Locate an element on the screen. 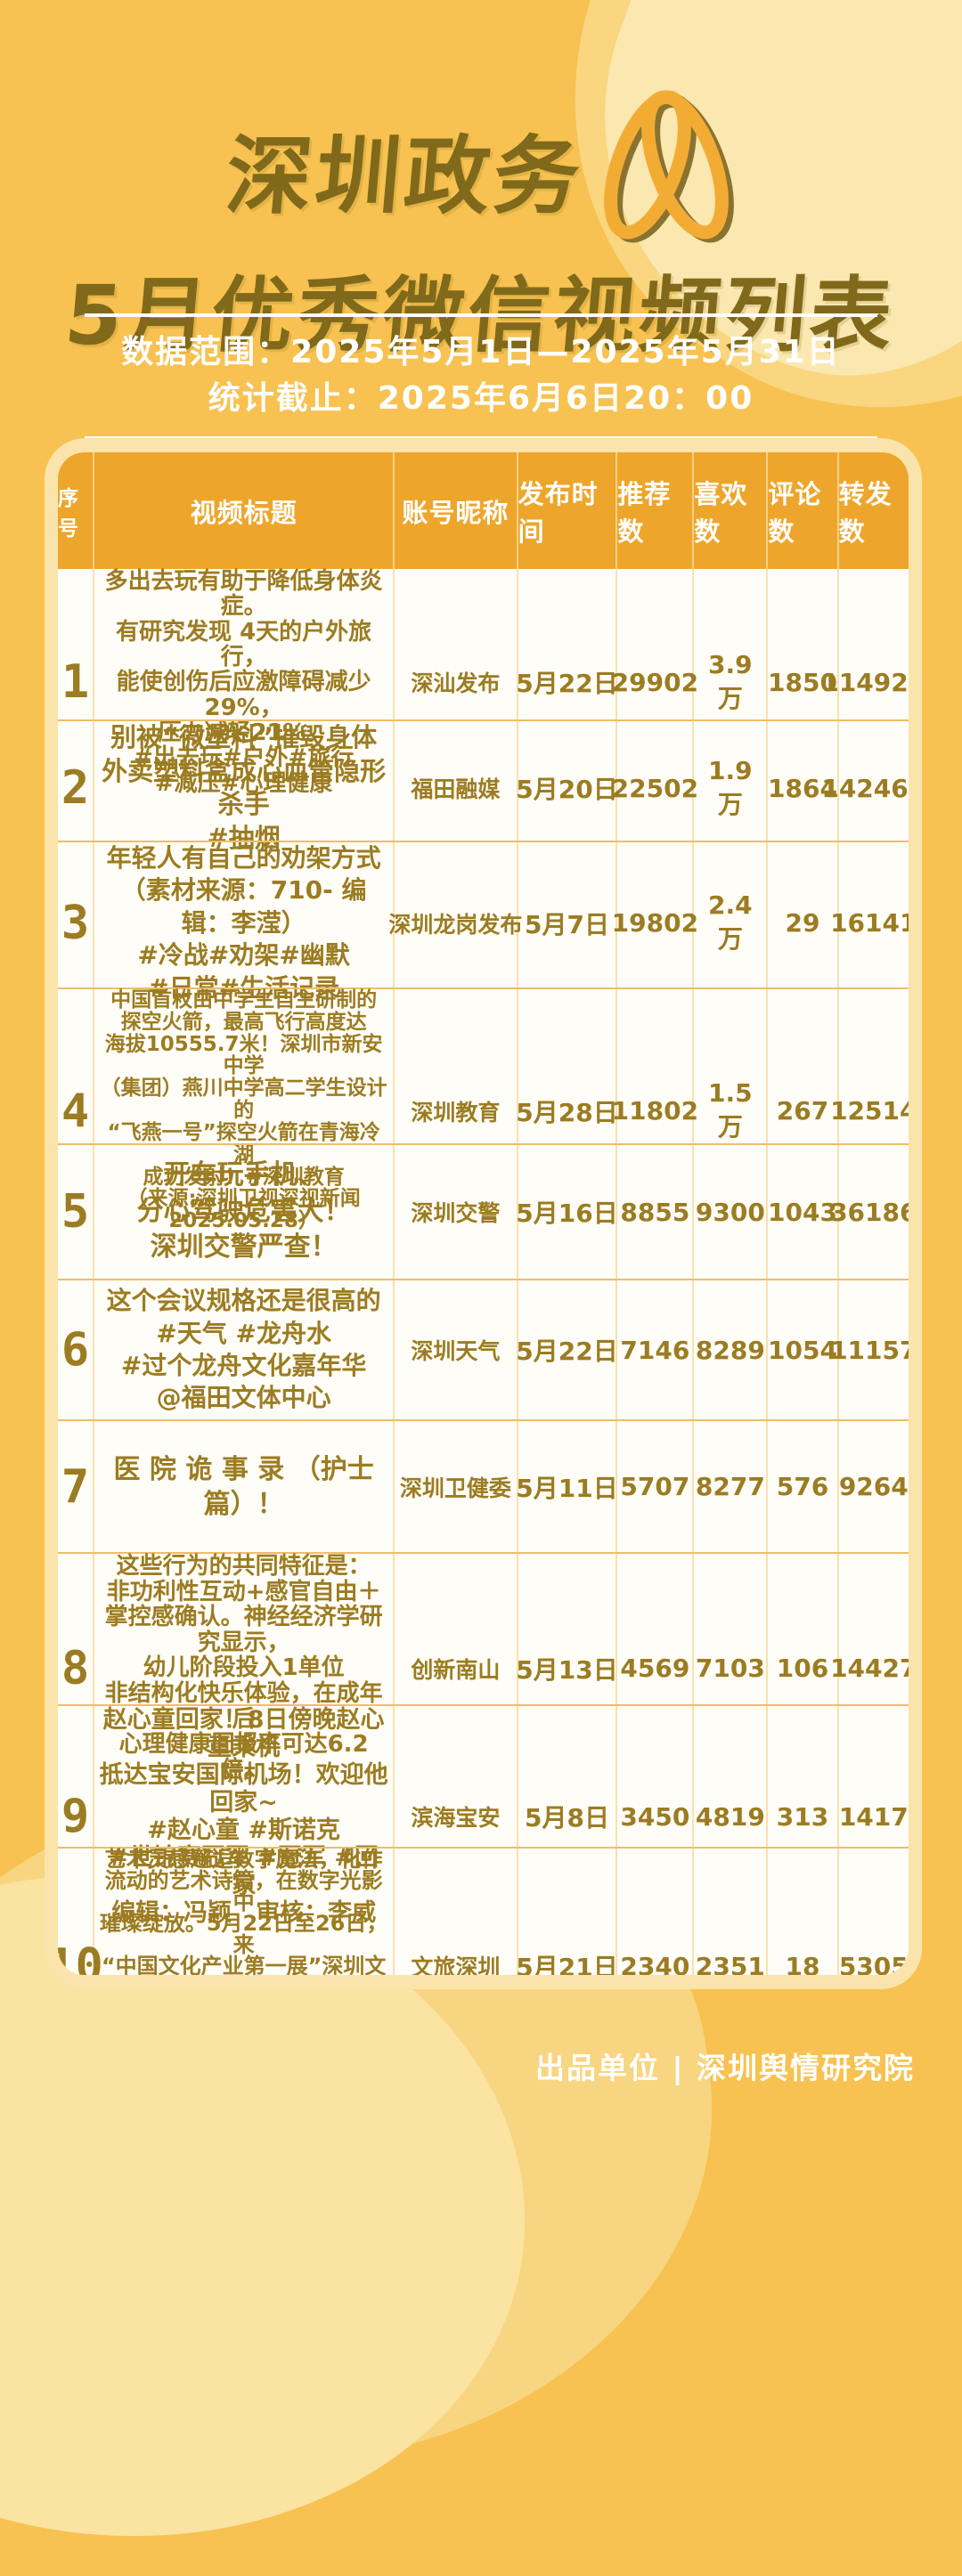 Image resolution: width=962 pixels, height=2576 pixels. account-name: 滨海宝安 is located at coordinates (457, 1817).